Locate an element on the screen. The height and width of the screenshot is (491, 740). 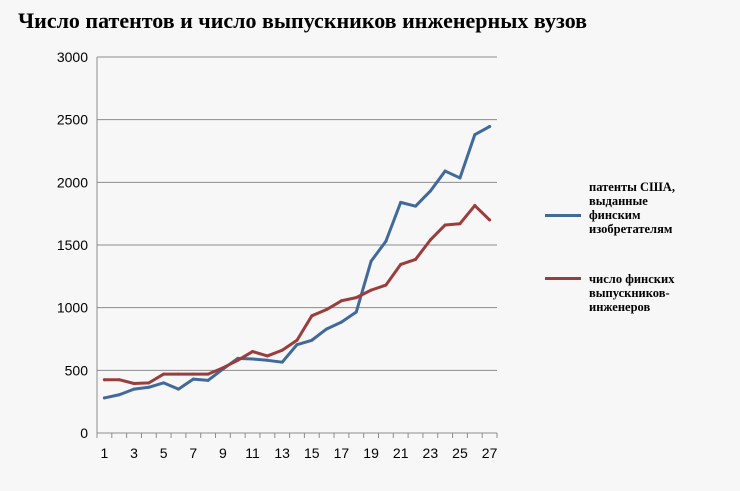
legend-swatch-patents is located at coordinates (563, 215).